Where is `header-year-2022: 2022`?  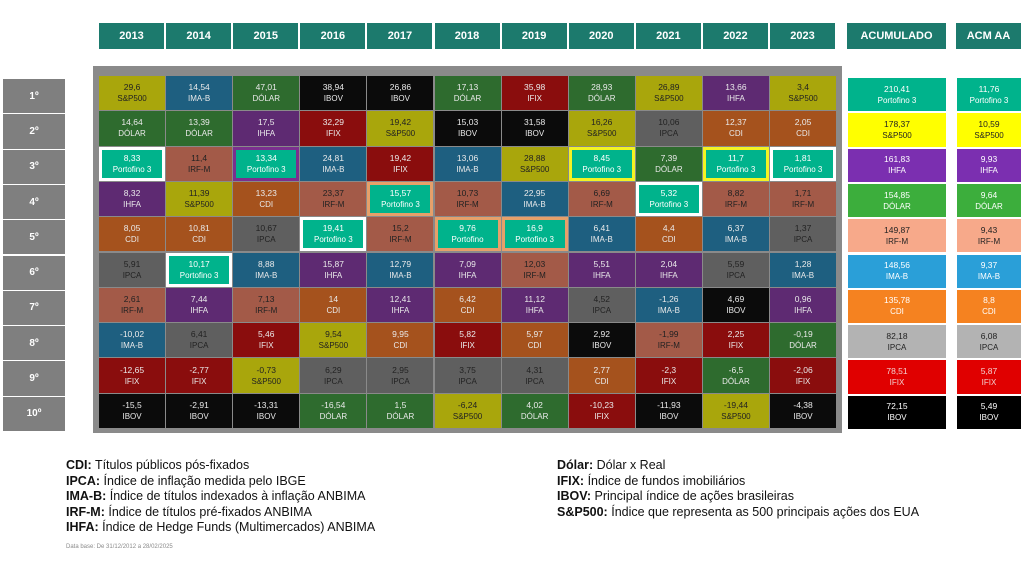 header-year-2022: 2022 is located at coordinates (735, 36).